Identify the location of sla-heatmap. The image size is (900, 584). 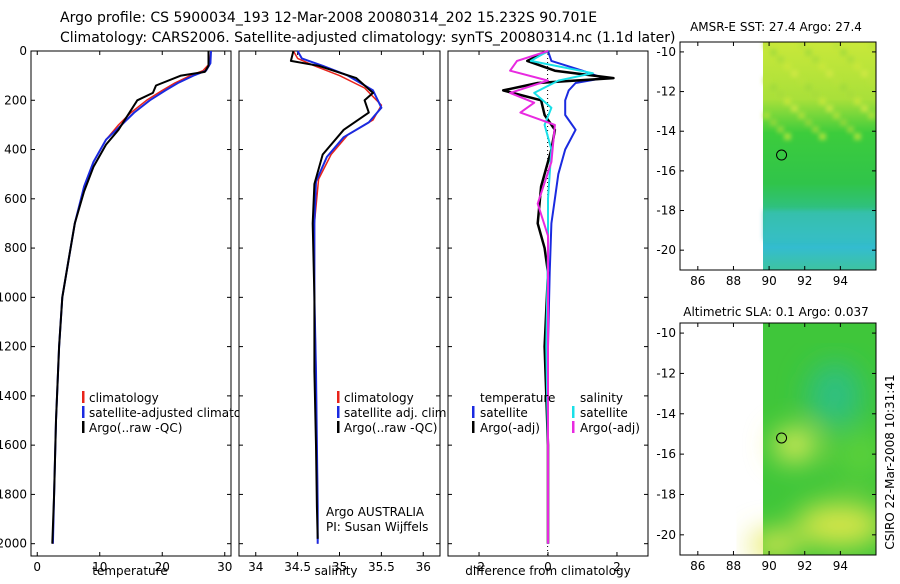
(813, 439).